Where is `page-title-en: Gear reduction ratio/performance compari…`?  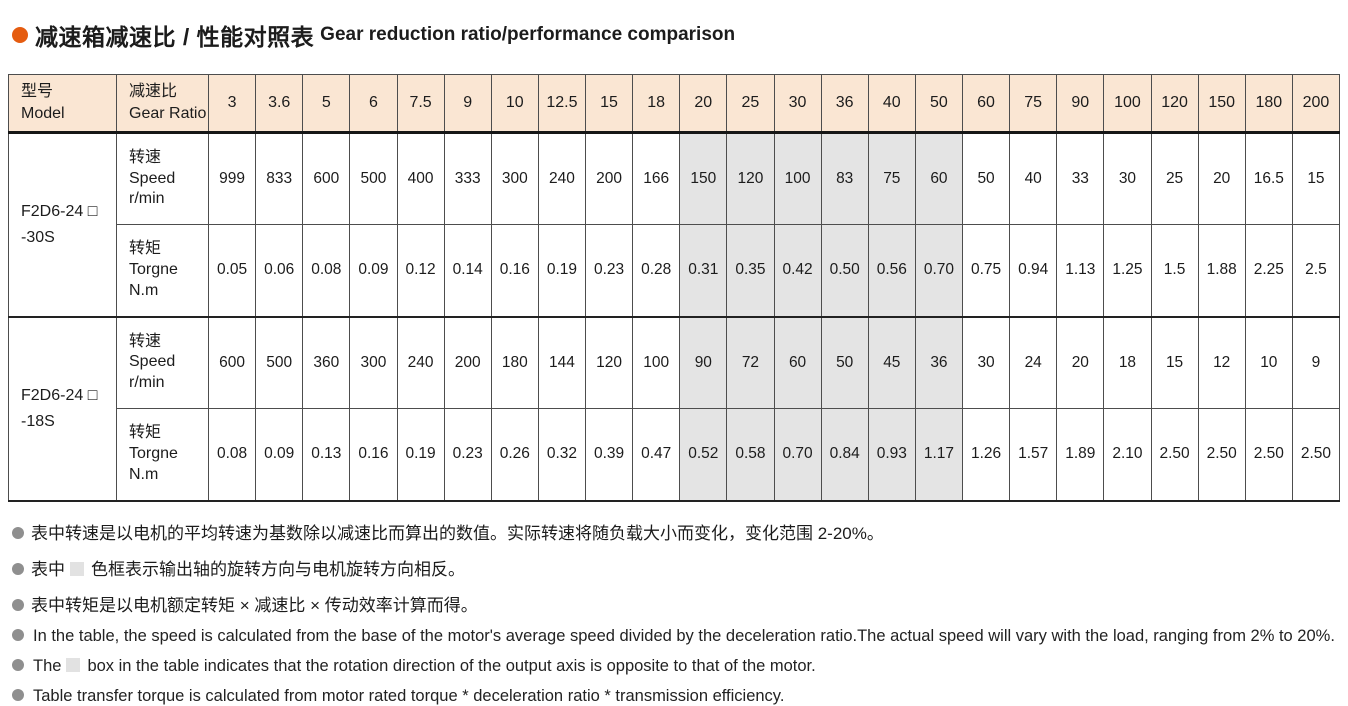
page-title-en: Gear reduction ratio/performance compari… is located at coordinates (528, 34).